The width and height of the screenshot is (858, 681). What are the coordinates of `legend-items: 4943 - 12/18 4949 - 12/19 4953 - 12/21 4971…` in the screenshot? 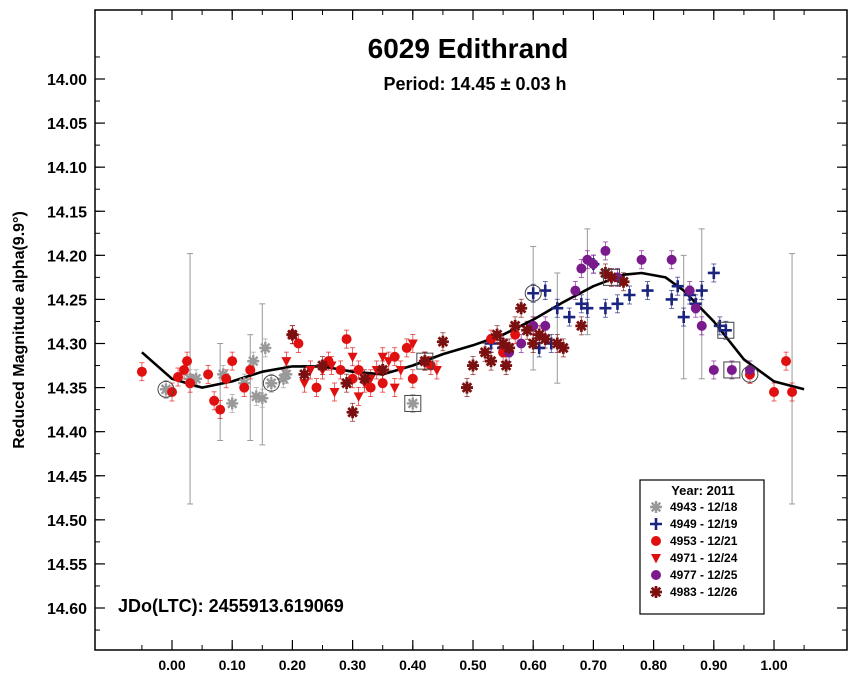 It's located at (694, 549).